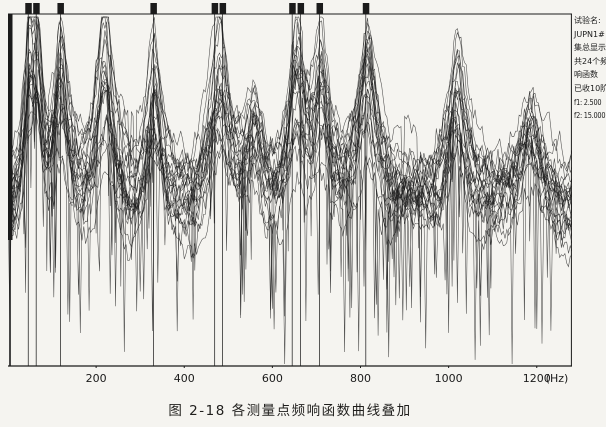  What do you see at coordinates (587, 20) in the screenshot?
I see `info-panel-line: 试验名:` at bounding box center [587, 20].